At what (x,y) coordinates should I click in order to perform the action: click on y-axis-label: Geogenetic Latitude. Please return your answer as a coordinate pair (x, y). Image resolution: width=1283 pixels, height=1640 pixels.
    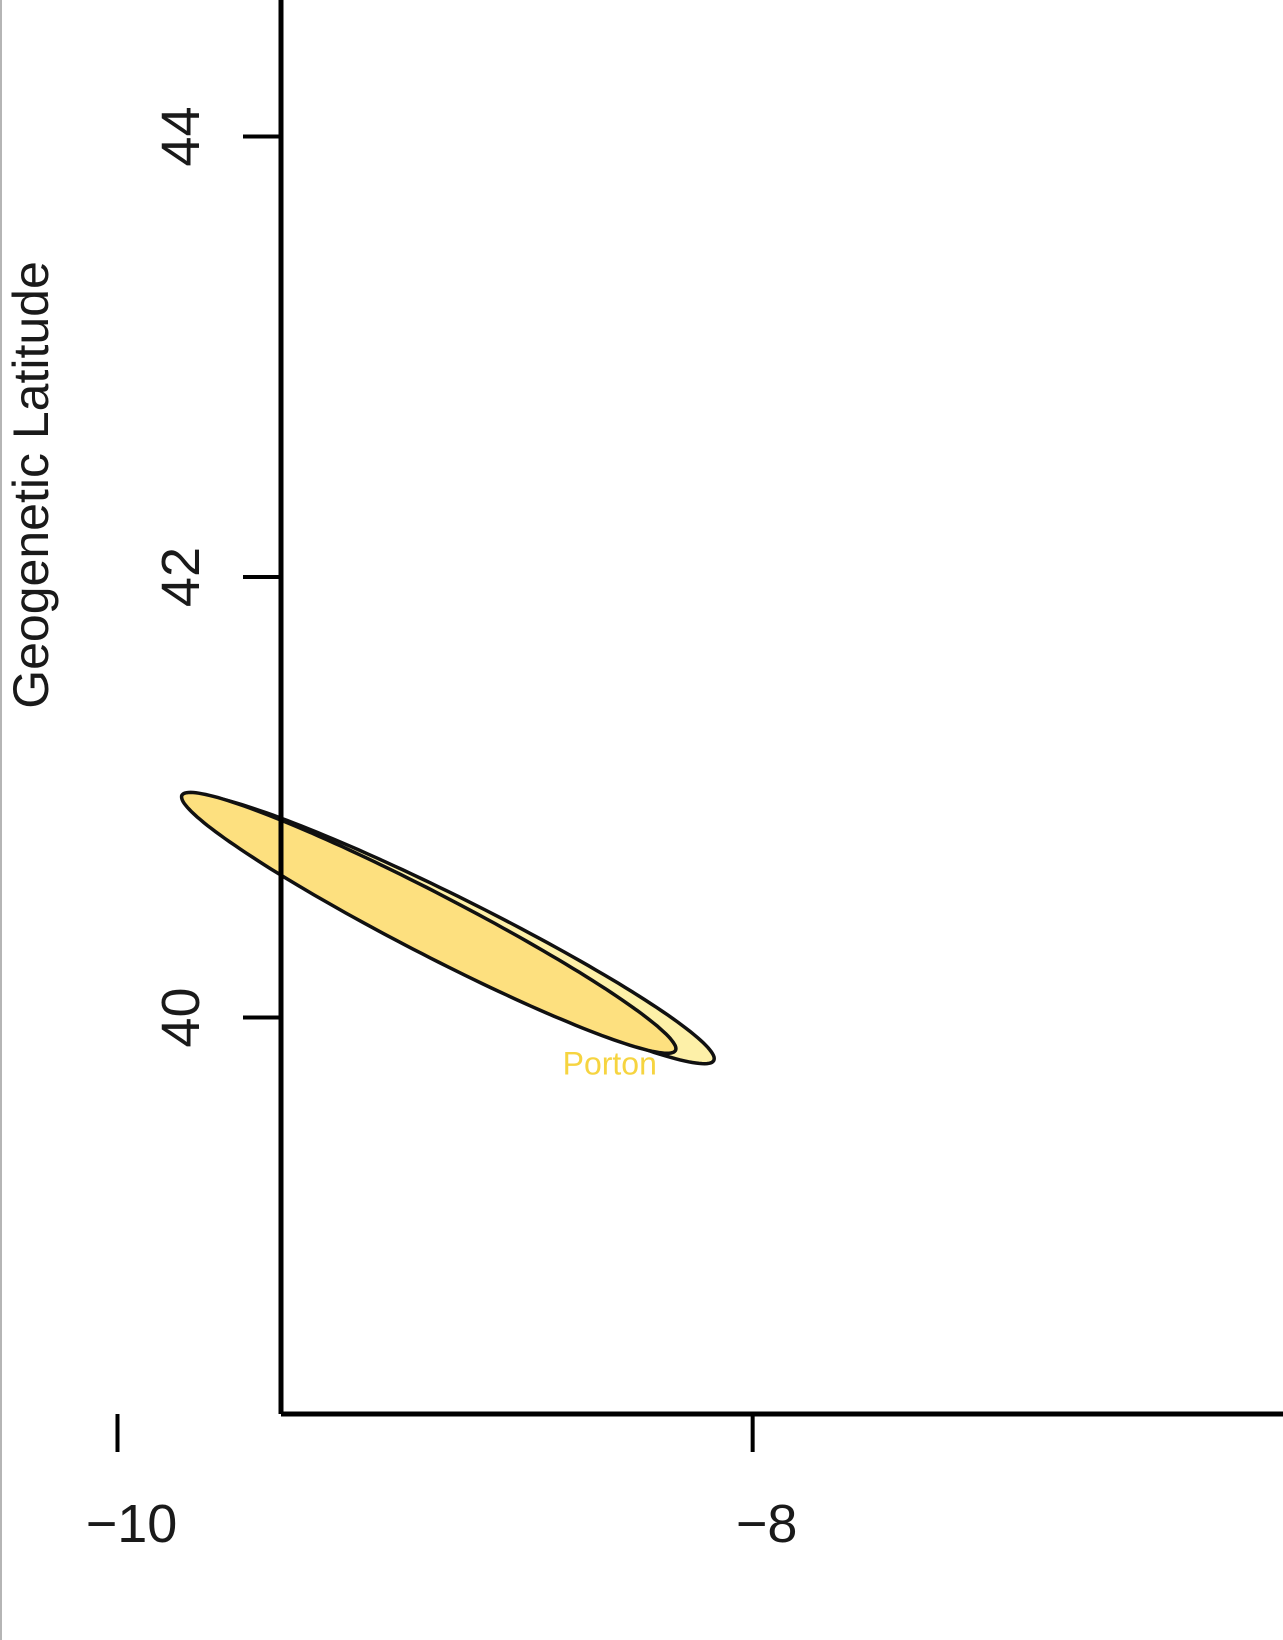
    Looking at the image, I should click on (31, 485).